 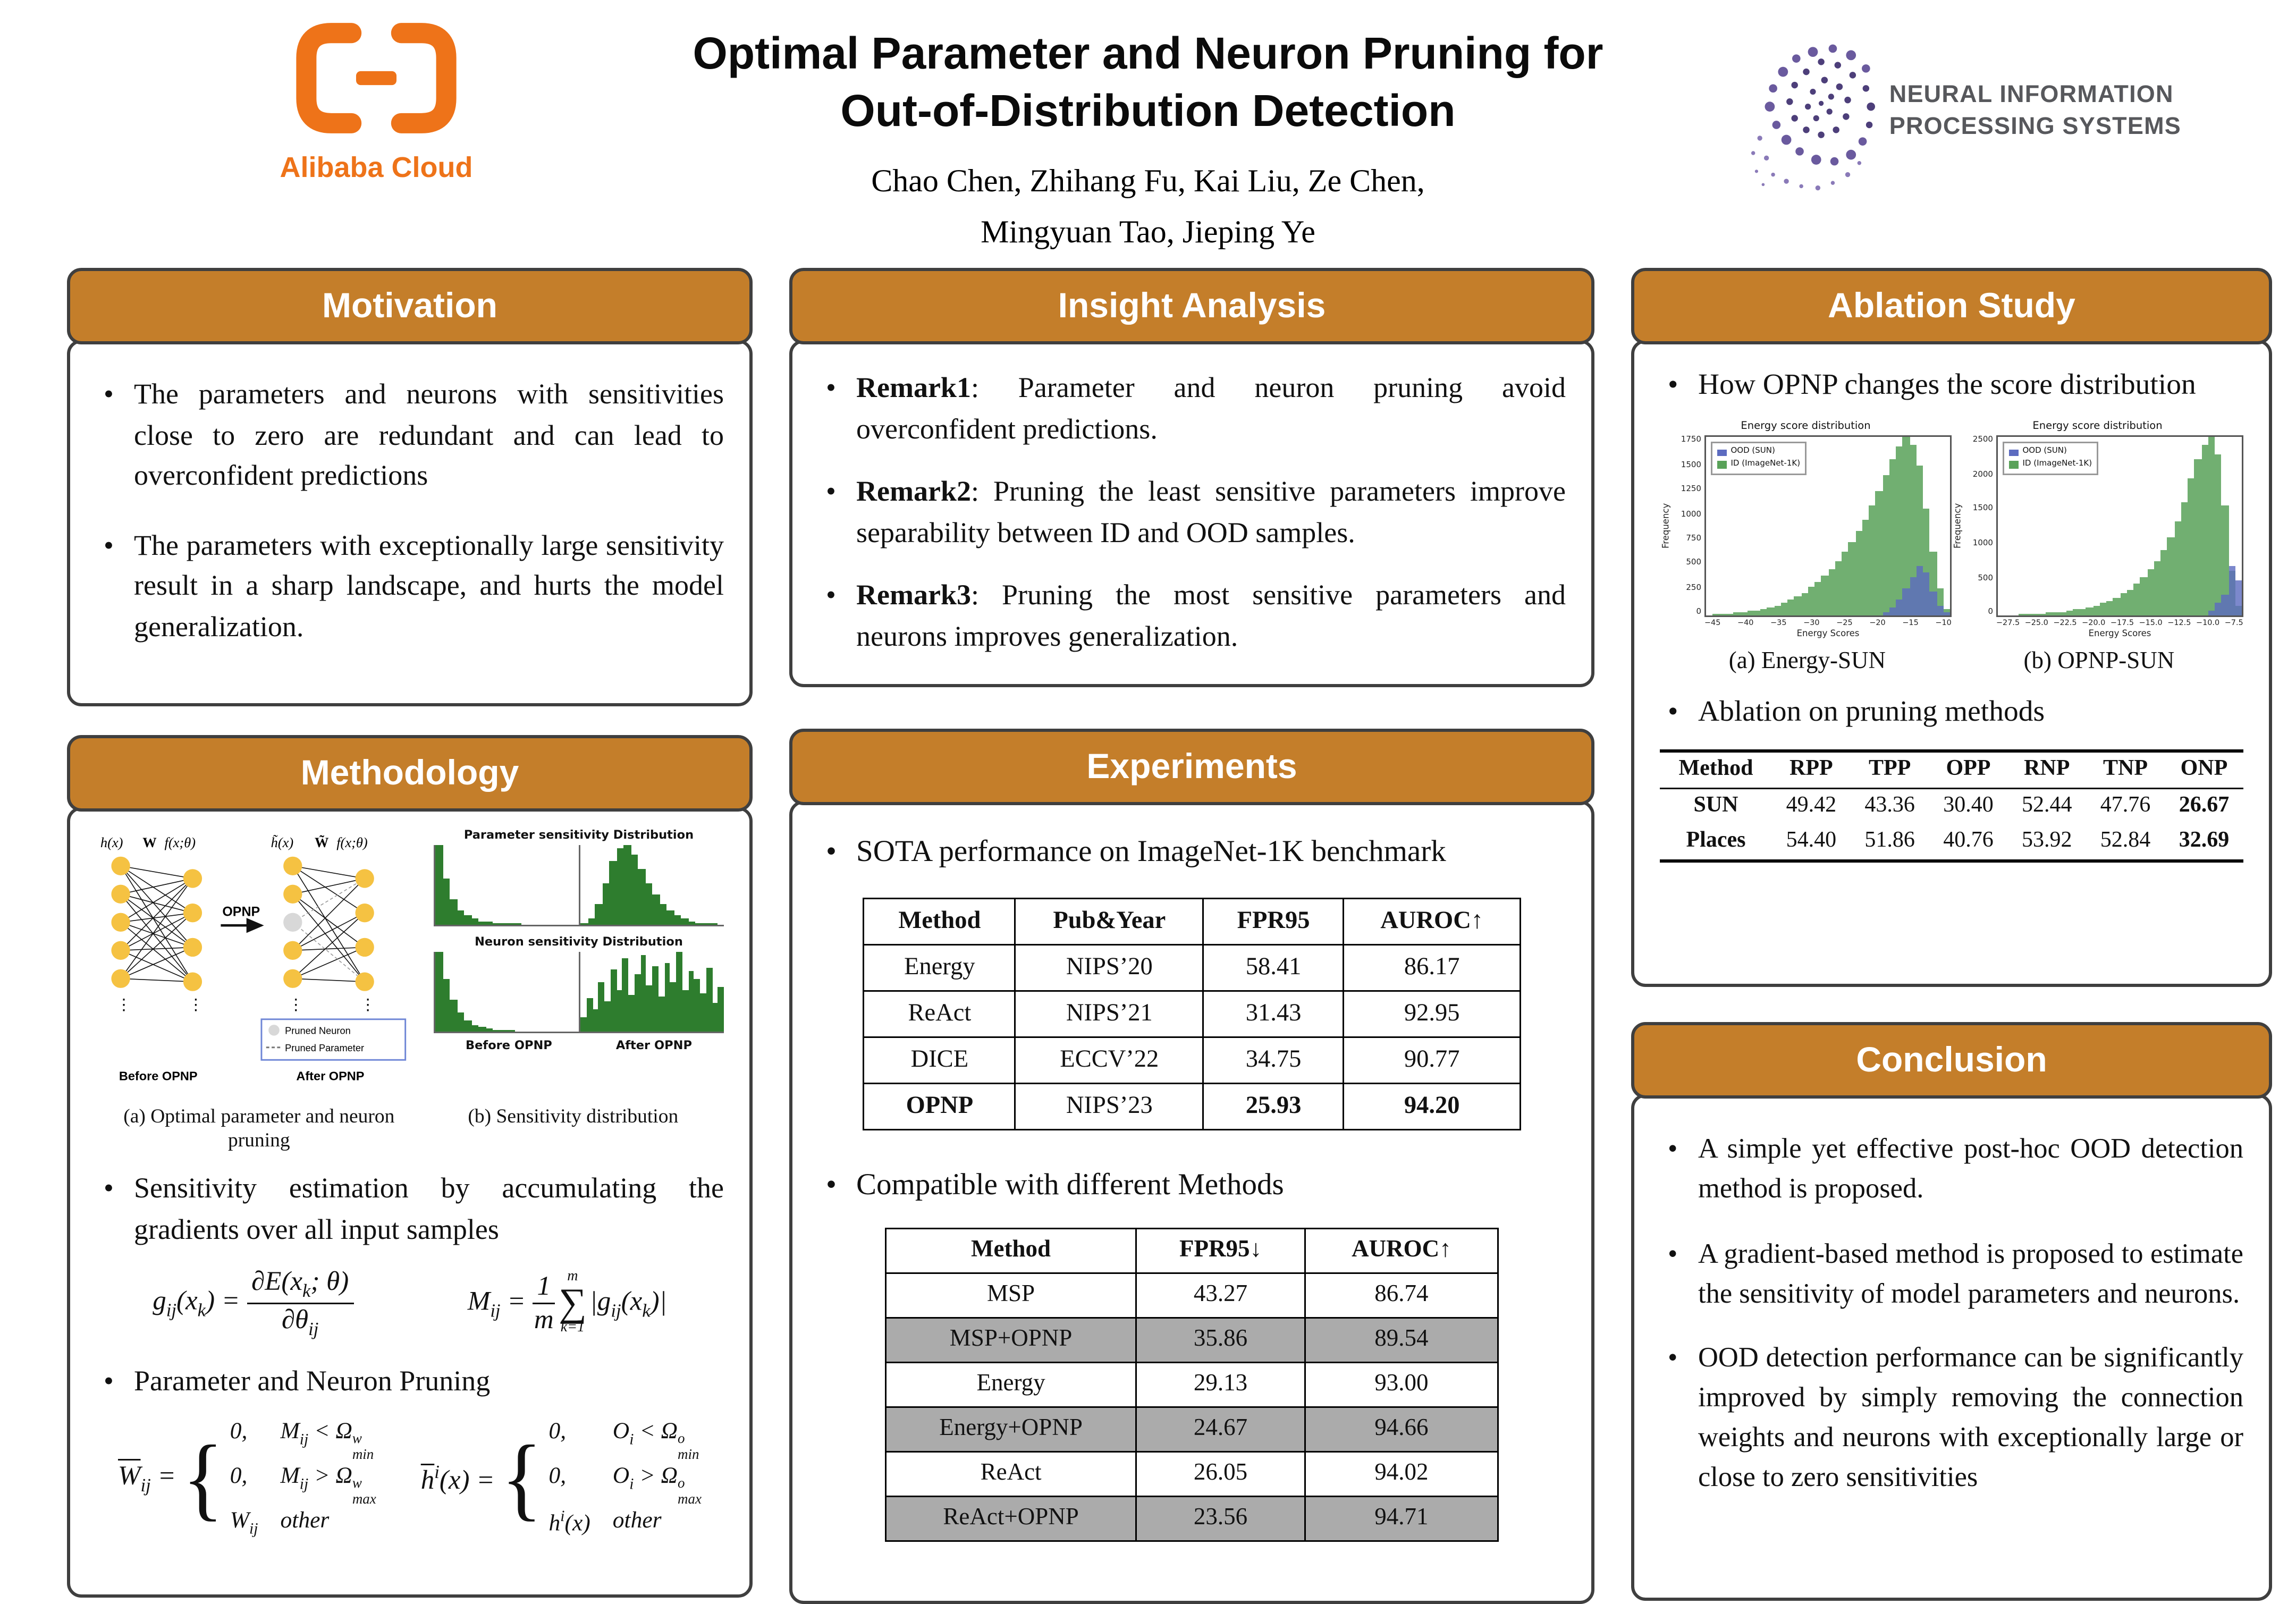 I want to click on caption-opnp-sun: (b) OPNP-SUN, so click(x=2099, y=661).